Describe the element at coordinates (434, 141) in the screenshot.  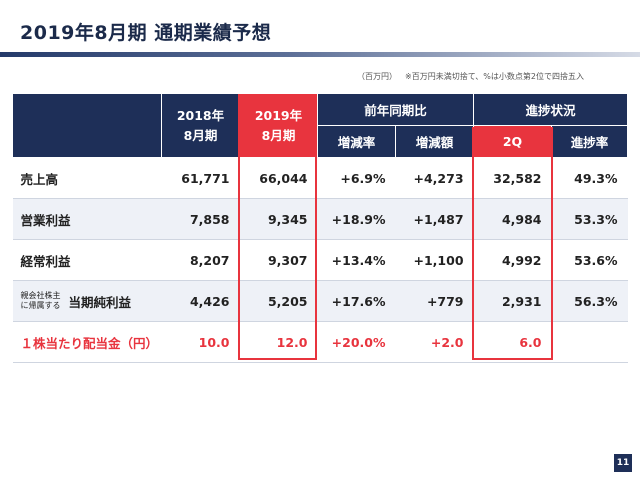
I see `header-yoy-amount: 増減額` at that location.